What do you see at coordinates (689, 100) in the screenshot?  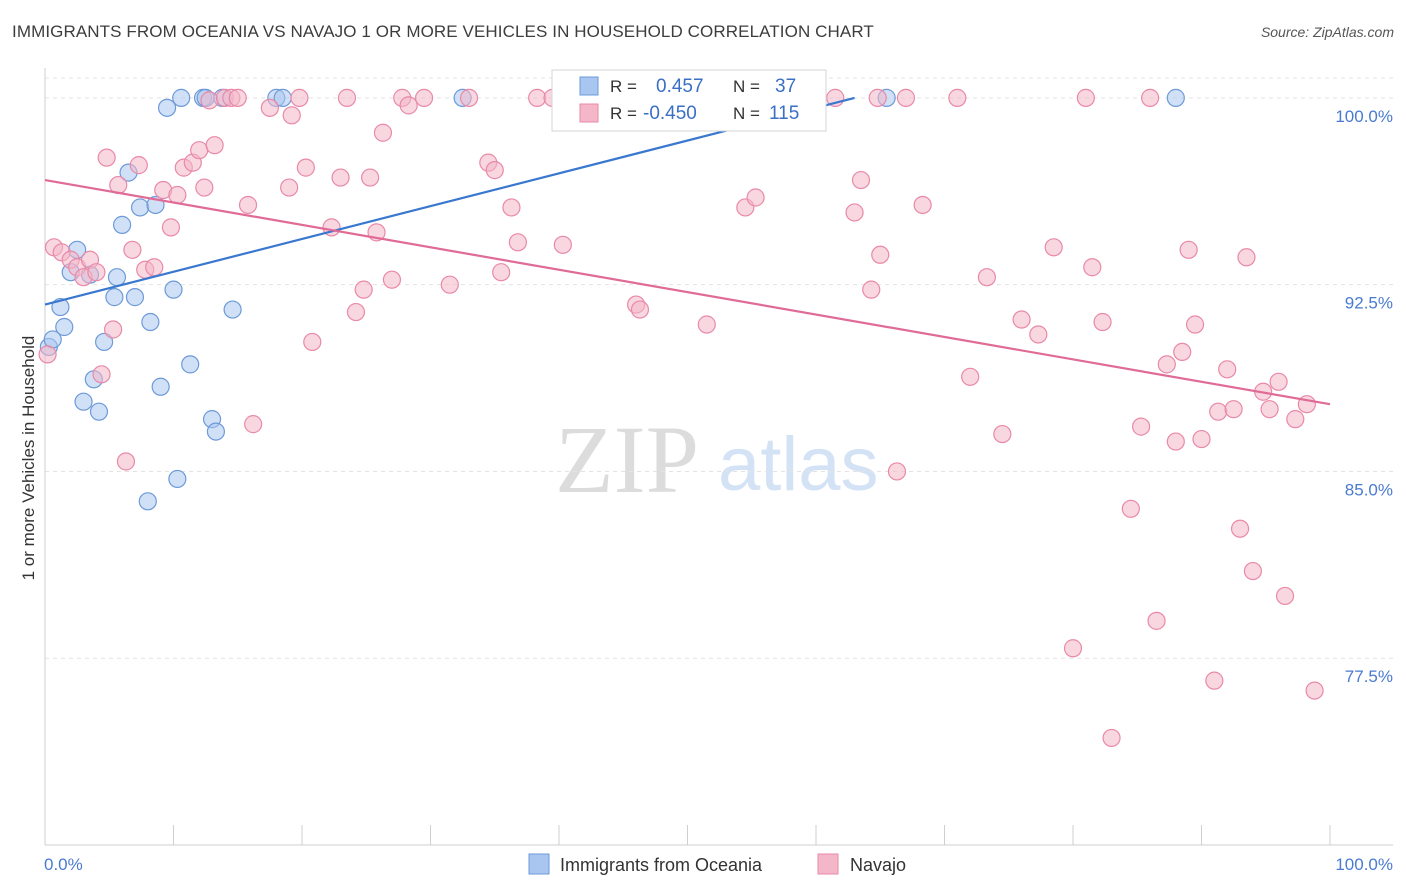 I see `legend-stats: R = 0.457 N = 37 R = -0.450 N = 115` at bounding box center [689, 100].